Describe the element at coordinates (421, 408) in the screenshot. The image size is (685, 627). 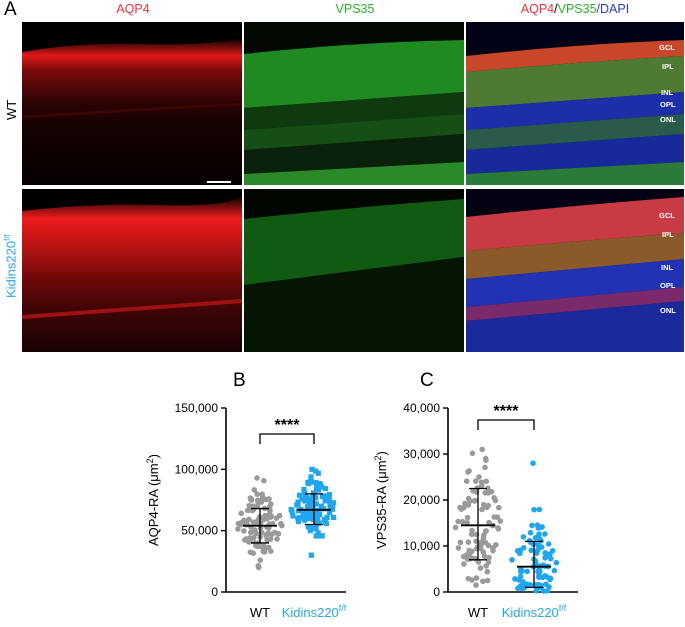
I see `y-tick-label: 40,000` at that location.